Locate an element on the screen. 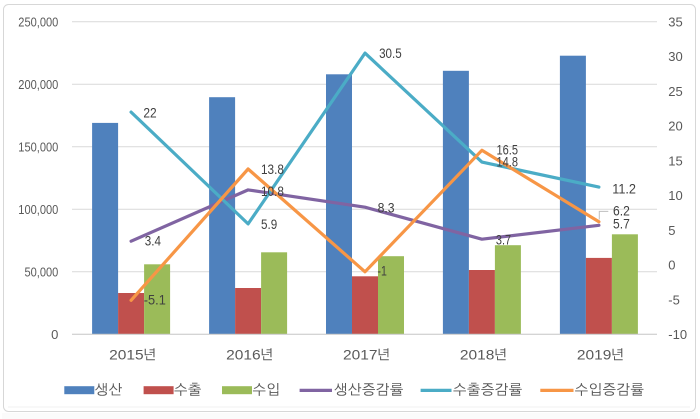  svg-text: -5 is located at coordinates (674, 299).